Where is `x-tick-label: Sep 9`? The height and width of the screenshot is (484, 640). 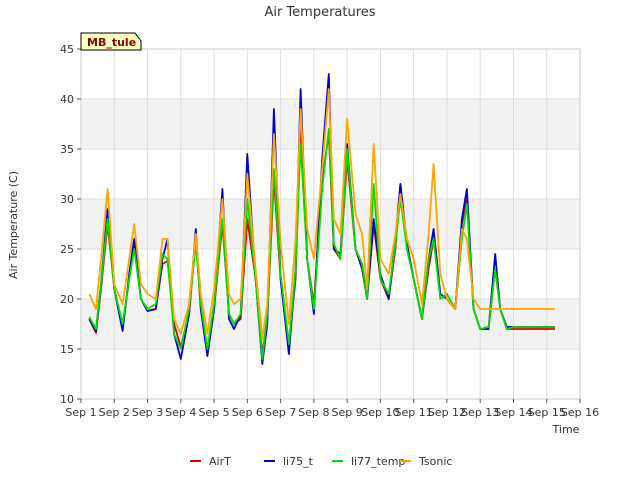
x-tick-label: Sep 9 is located at coordinates (347, 412).